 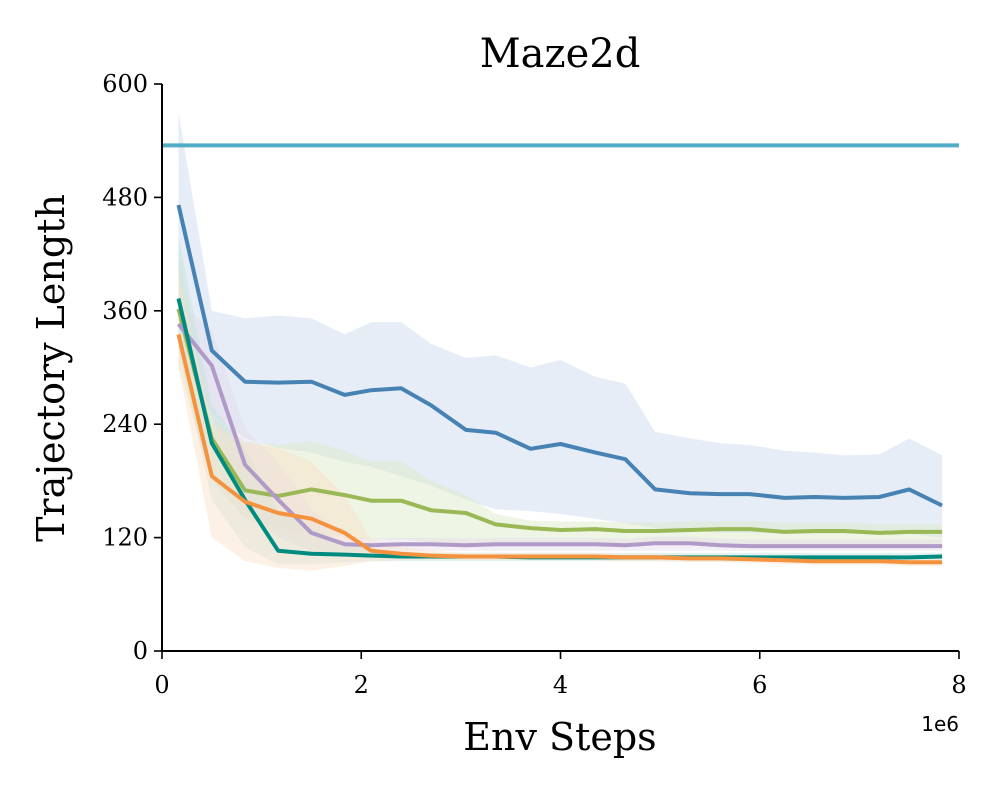 What do you see at coordinates (958, 685) in the screenshot?
I see `x-tick-label: 8` at bounding box center [958, 685].